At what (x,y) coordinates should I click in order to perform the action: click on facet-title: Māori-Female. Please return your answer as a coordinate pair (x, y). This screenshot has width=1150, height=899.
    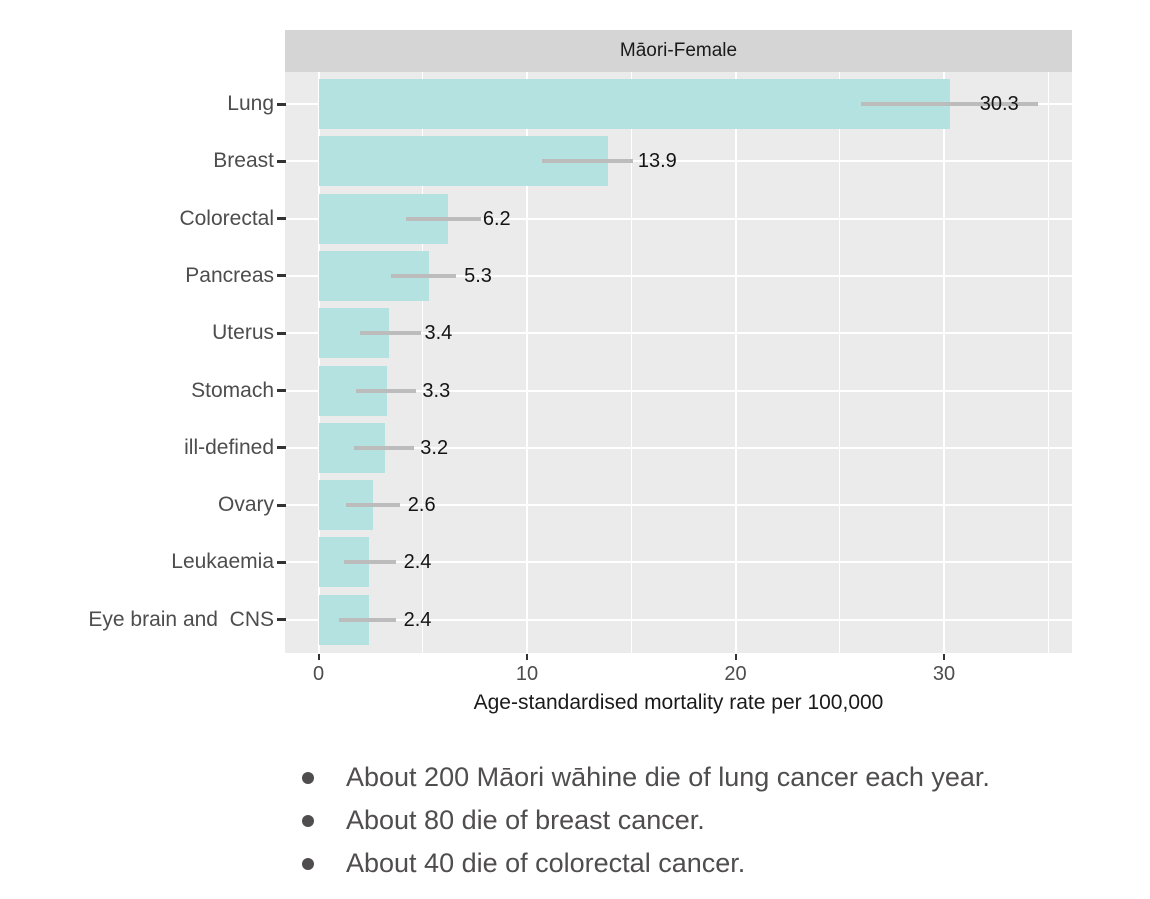
    Looking at the image, I should click on (678, 50).